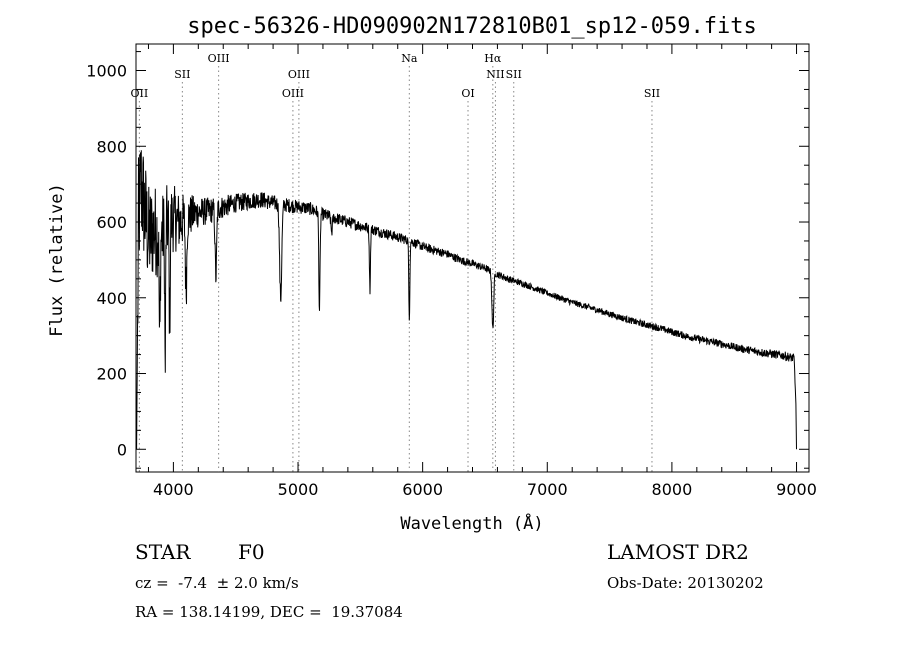 This screenshot has height=650, width=900. I want to click on line-marker-label-7: Hα, so click(493, 58).